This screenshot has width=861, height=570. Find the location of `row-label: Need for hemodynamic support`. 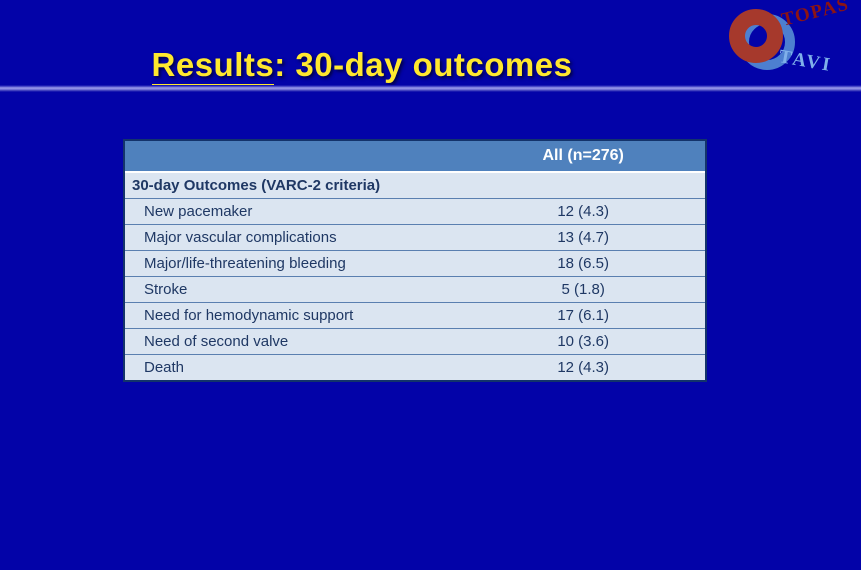

row-label: Need for hemodynamic support is located at coordinates (249, 315).